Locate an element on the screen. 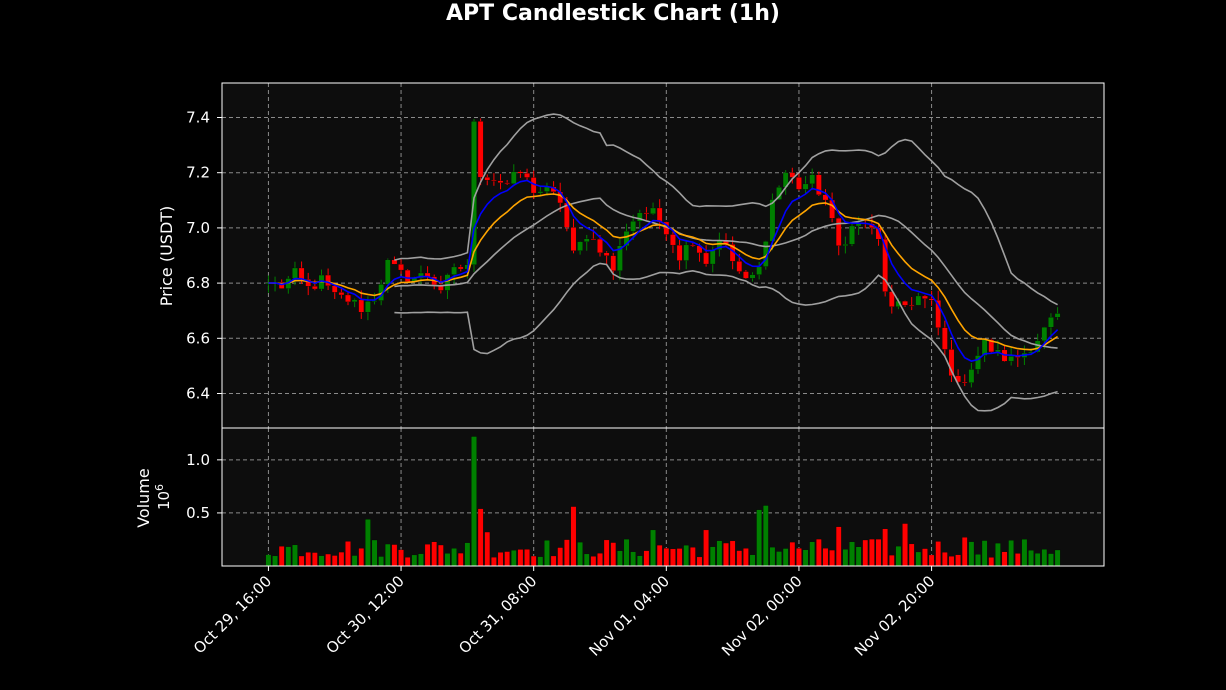  price-tick-label: 7.4 is located at coordinates (198, 118).